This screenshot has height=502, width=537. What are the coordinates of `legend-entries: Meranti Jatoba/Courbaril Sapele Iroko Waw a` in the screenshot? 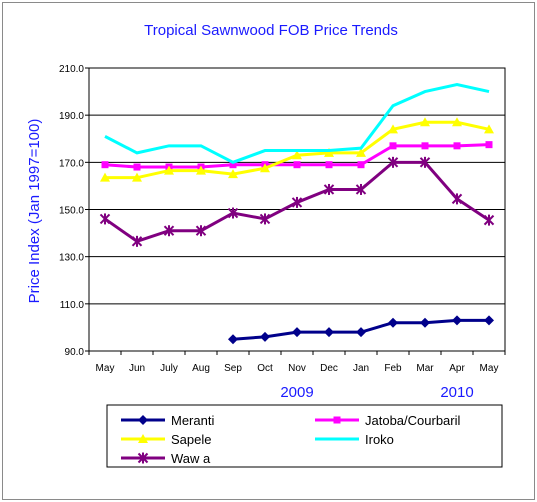 It's located at (290, 439).